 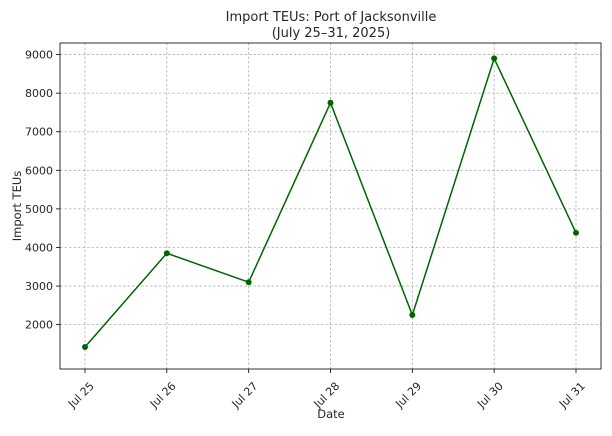 I want to click on y-tick-label: 8000, so click(x=39, y=93).